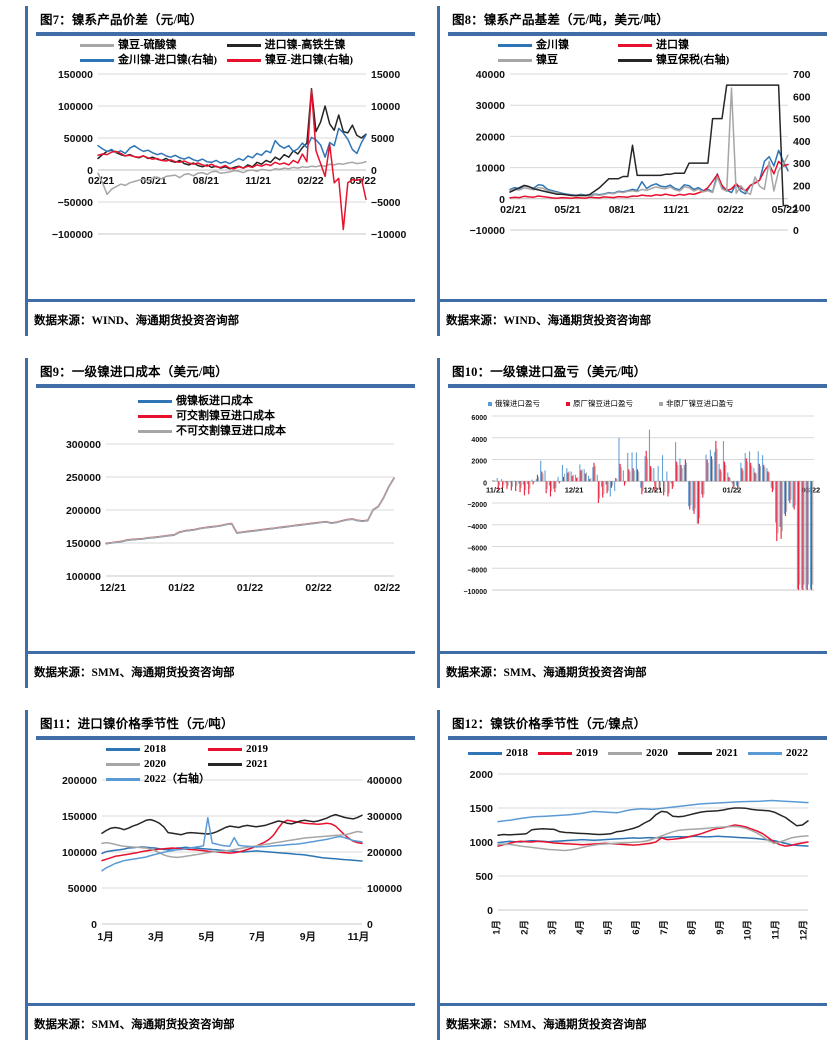 The width and height of the screenshot is (832, 1040). What do you see at coordinates (225, 416) in the screenshot?
I see `legend-label: 可交割镍豆进口成本` at bounding box center [225, 416].